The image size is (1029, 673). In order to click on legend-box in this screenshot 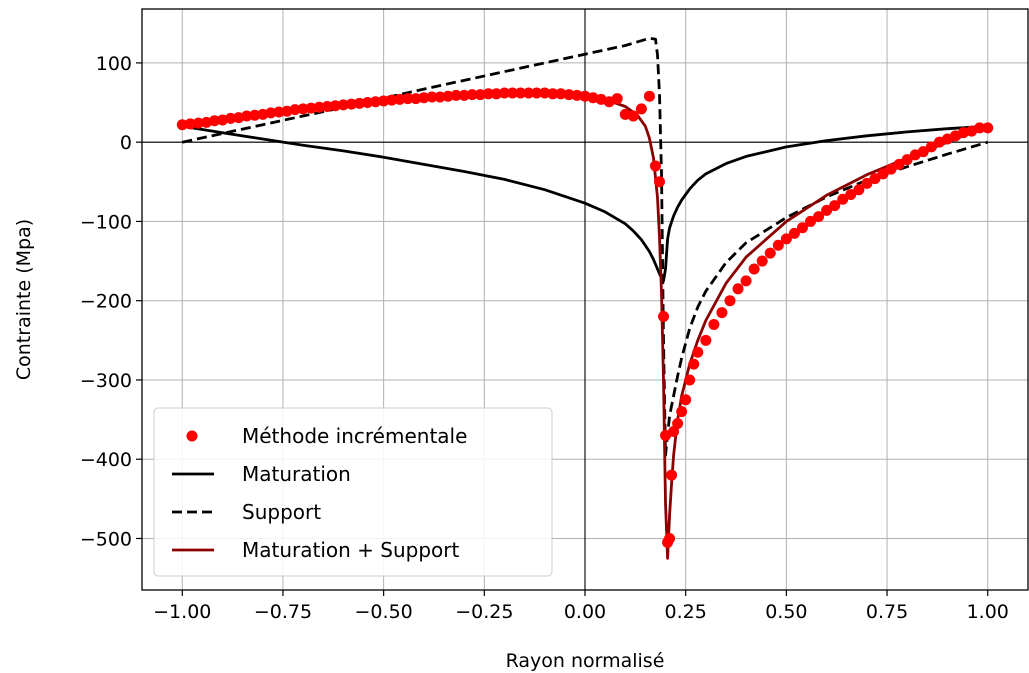, I will do `click(353, 492)`.